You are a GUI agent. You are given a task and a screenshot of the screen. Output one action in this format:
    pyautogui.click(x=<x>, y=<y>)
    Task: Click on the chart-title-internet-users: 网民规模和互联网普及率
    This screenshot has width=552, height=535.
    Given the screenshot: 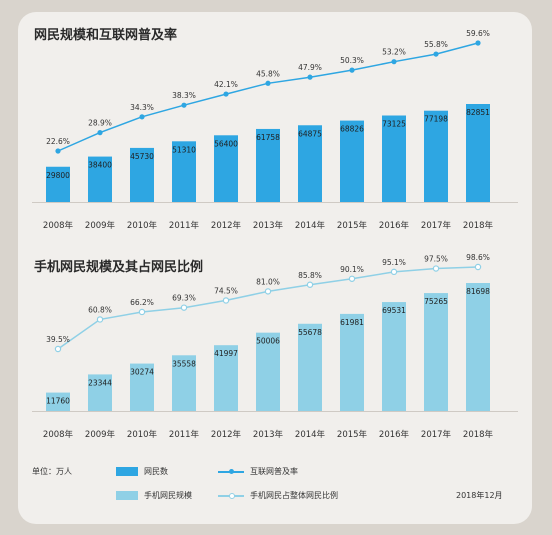 What is the action you would take?
    pyautogui.click(x=106, y=35)
    